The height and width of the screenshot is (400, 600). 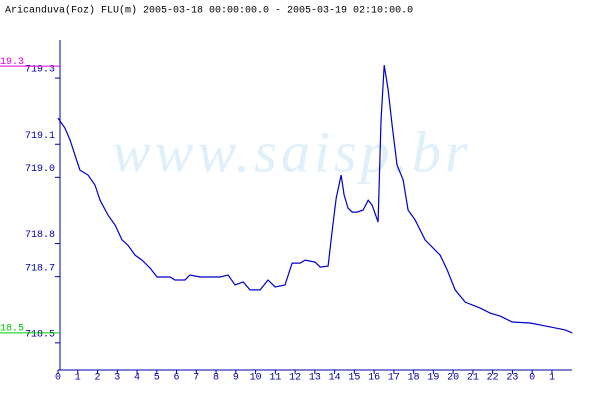 I want to click on x-tick-label: 10, so click(x=256, y=378).